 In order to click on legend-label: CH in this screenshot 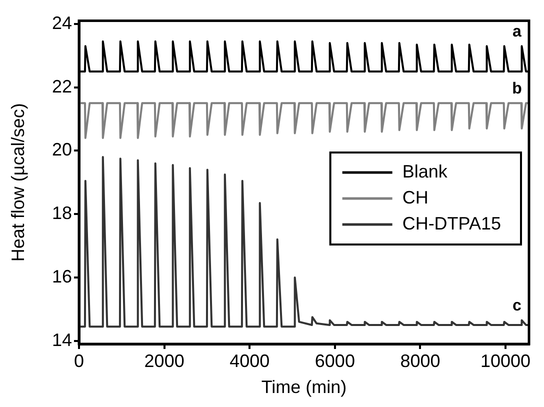, I will do `click(415, 198)`.